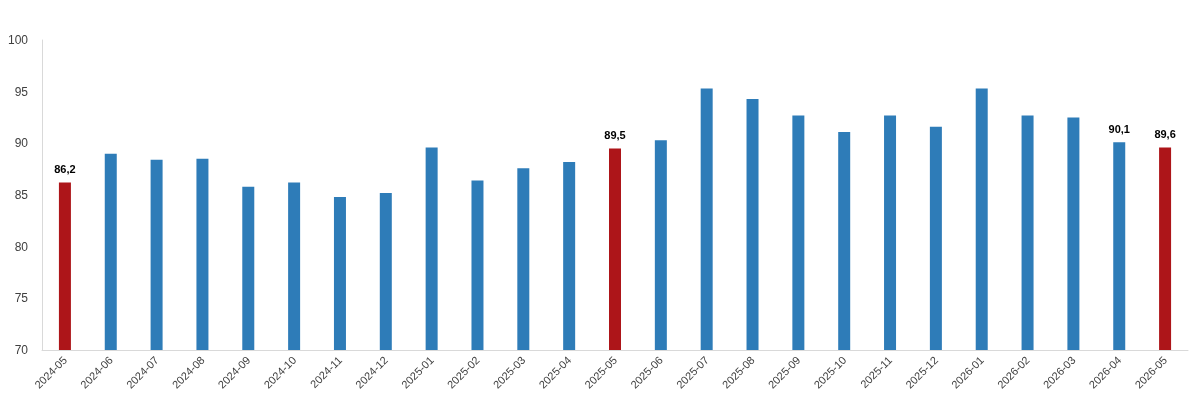  Describe the element at coordinates (1165, 133) in the screenshot. I see `data-label: 89,6` at that location.